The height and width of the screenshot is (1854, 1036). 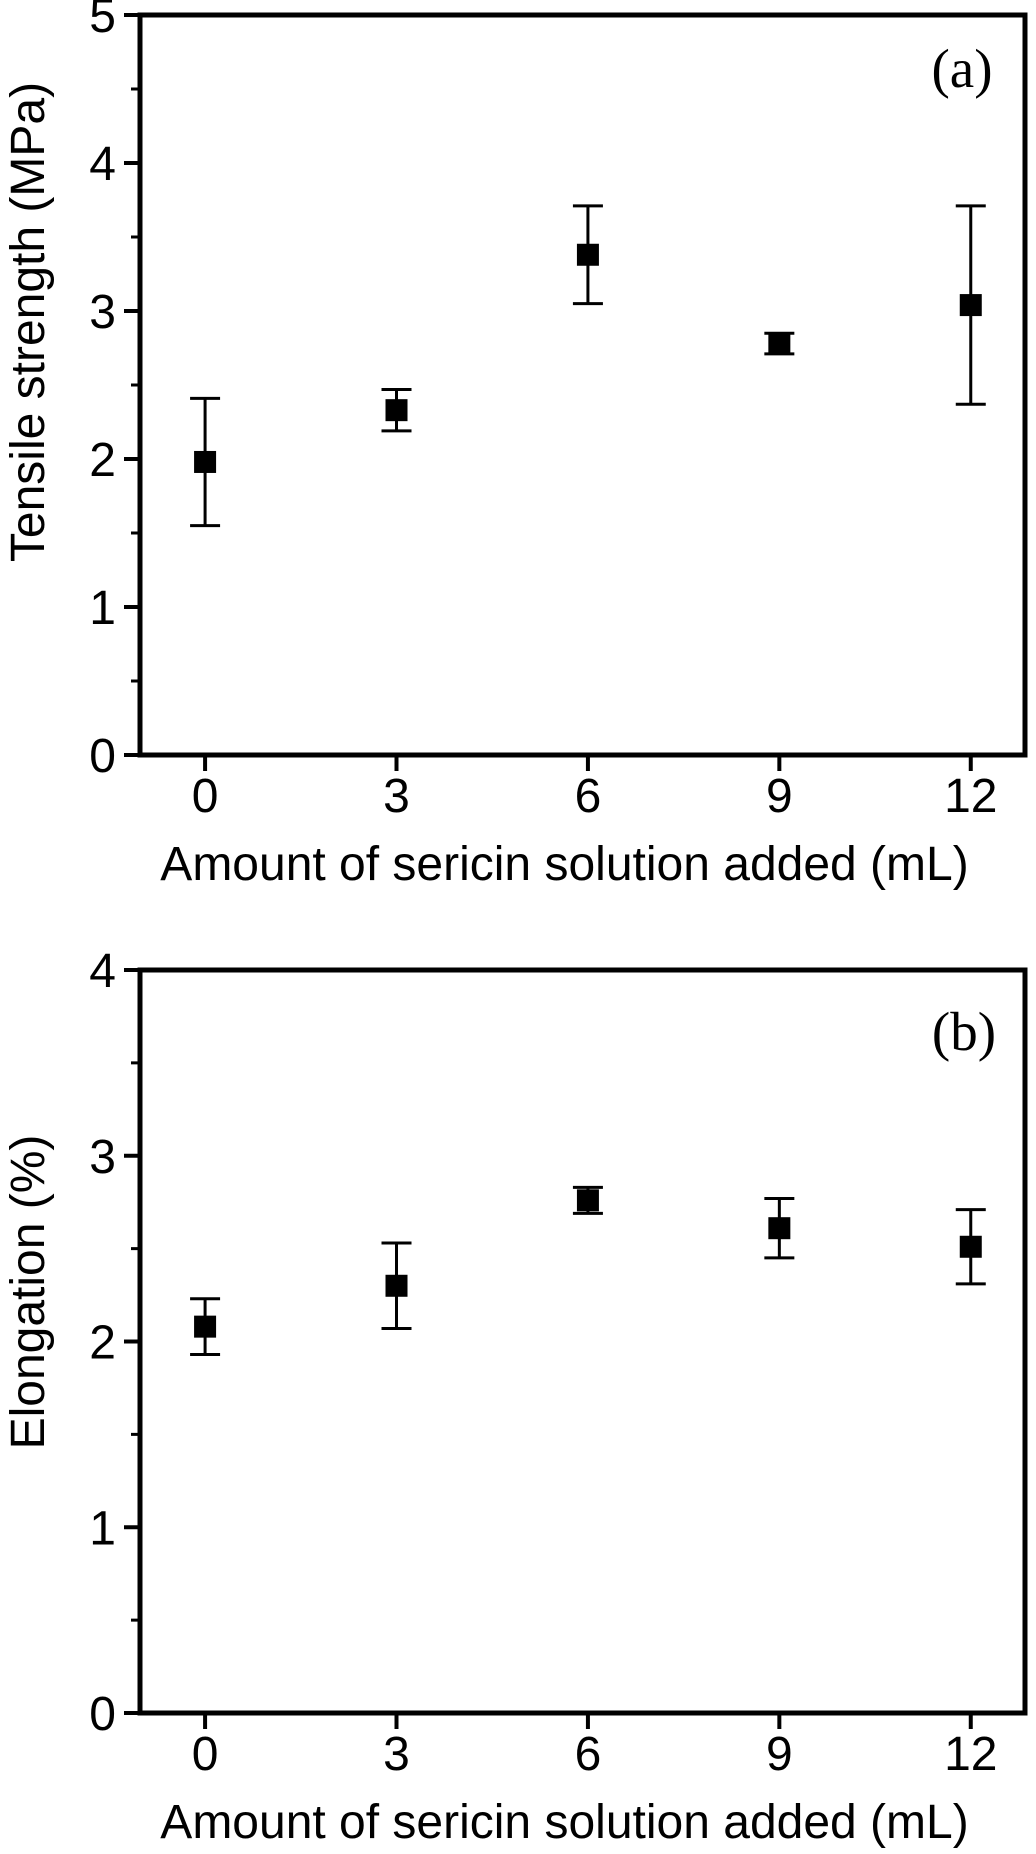 I want to click on panel-letter: (a), so click(x=961, y=68).